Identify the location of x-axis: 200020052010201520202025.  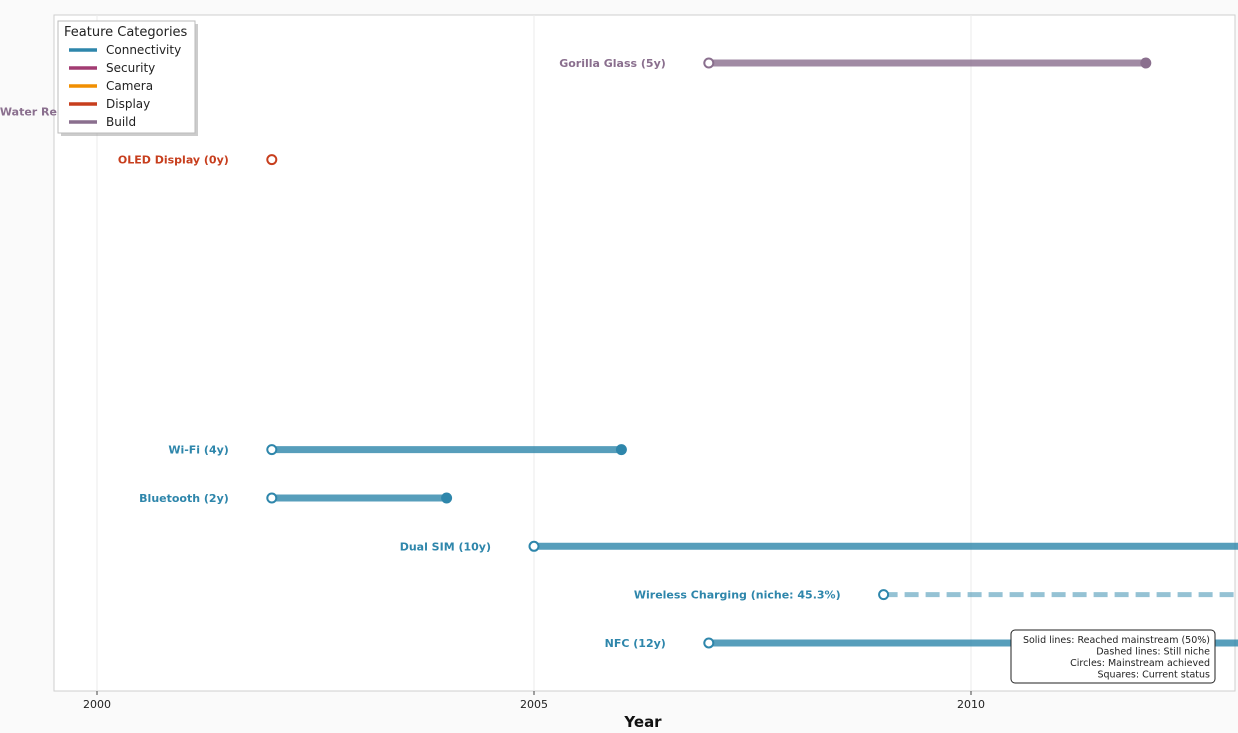
(534, 701).